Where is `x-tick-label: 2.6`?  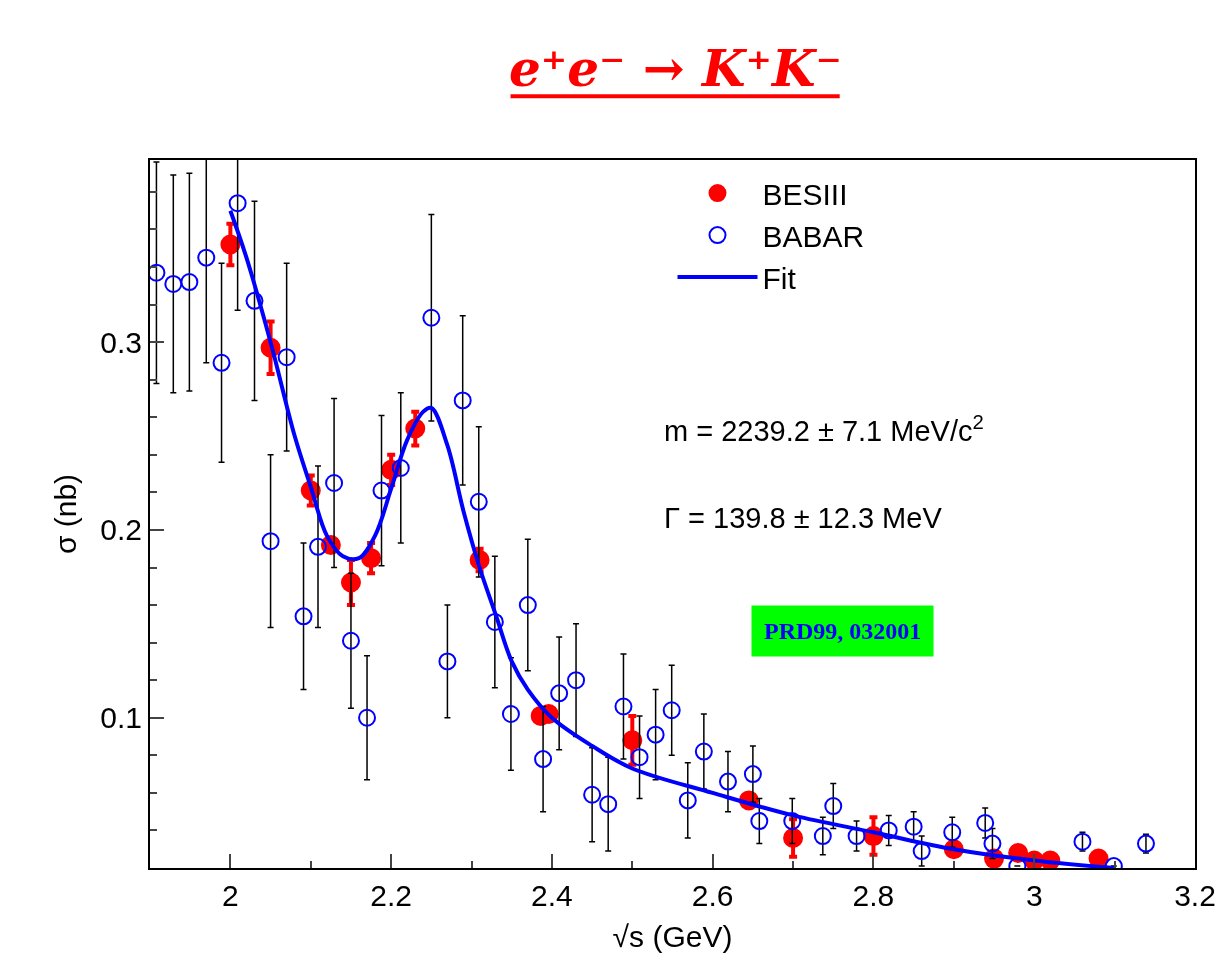
x-tick-label: 2.6 is located at coordinates (712, 895).